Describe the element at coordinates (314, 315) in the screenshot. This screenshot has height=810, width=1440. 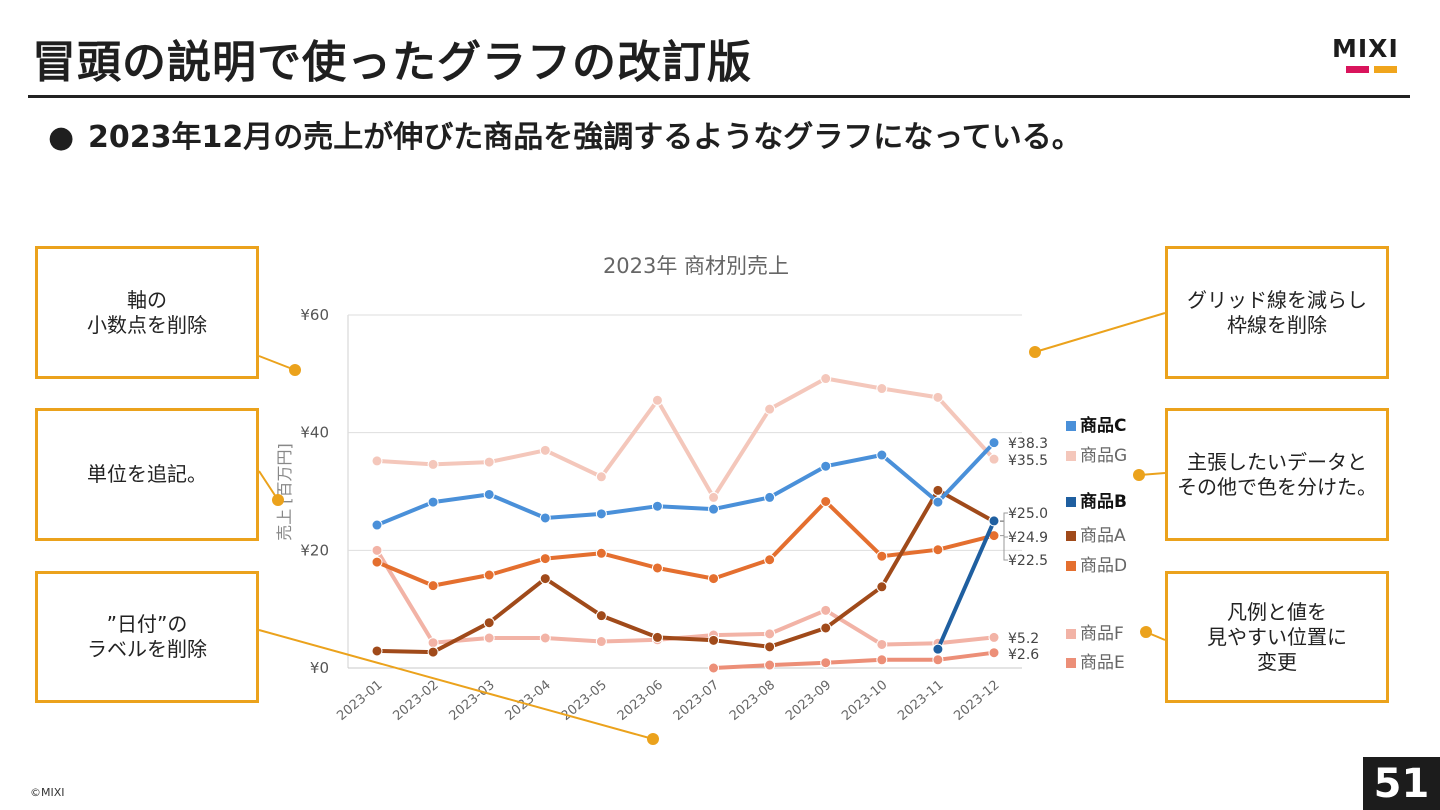
I see `y-tick-label: ¥60` at that location.